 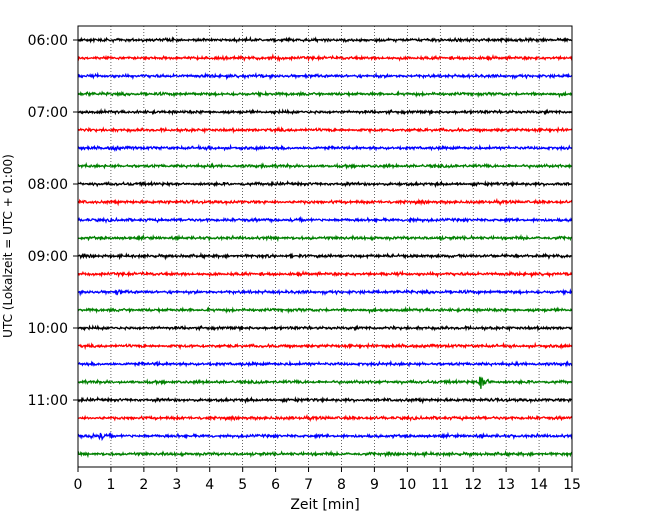 What do you see at coordinates (8, 246) in the screenshot?
I see `y-axis-label: UTC (Lokalzeit = UTC + 01:00)` at bounding box center [8, 246].